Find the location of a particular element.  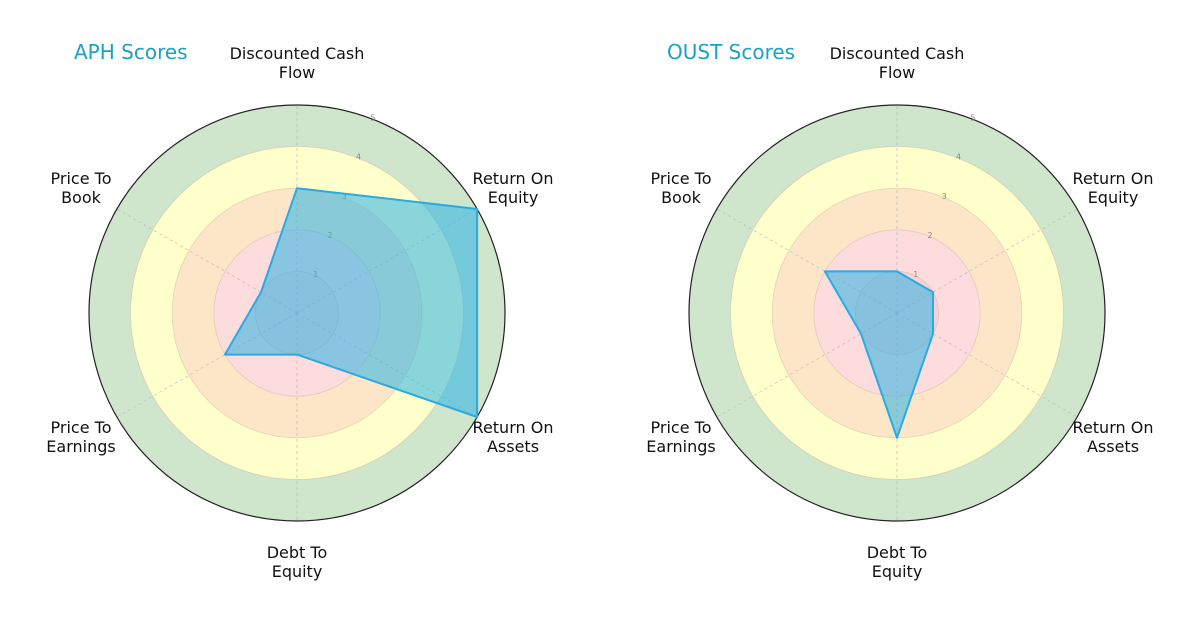

r-tick-label: 1 is located at coordinates (915, 274).